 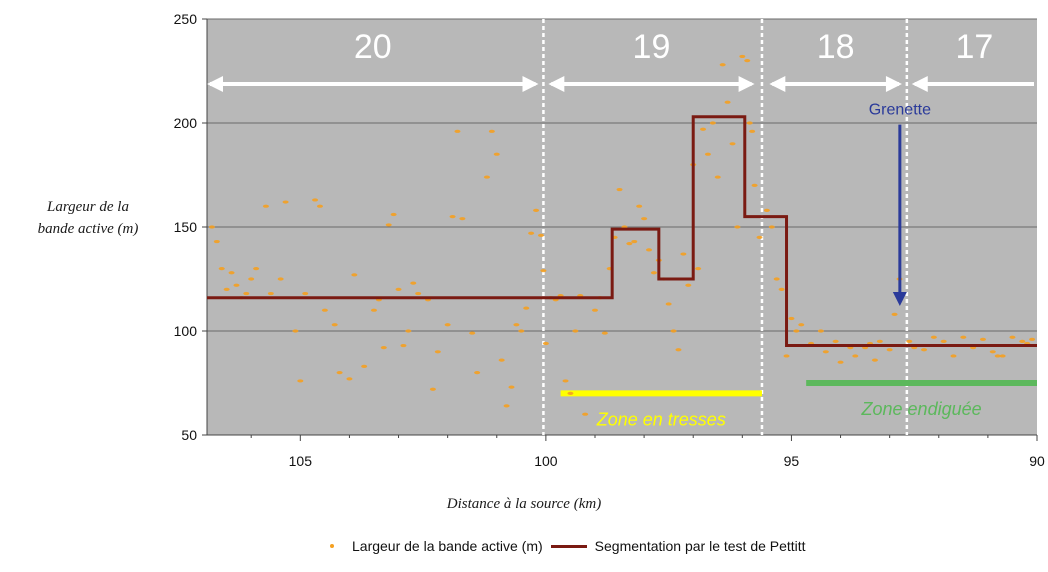 I want to click on segment-arrowhead-right, so click(x=893, y=84).